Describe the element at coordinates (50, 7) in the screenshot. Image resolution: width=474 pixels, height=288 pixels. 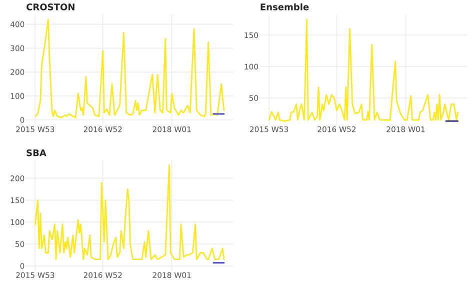
I see `chart-title: CROSTON` at that location.